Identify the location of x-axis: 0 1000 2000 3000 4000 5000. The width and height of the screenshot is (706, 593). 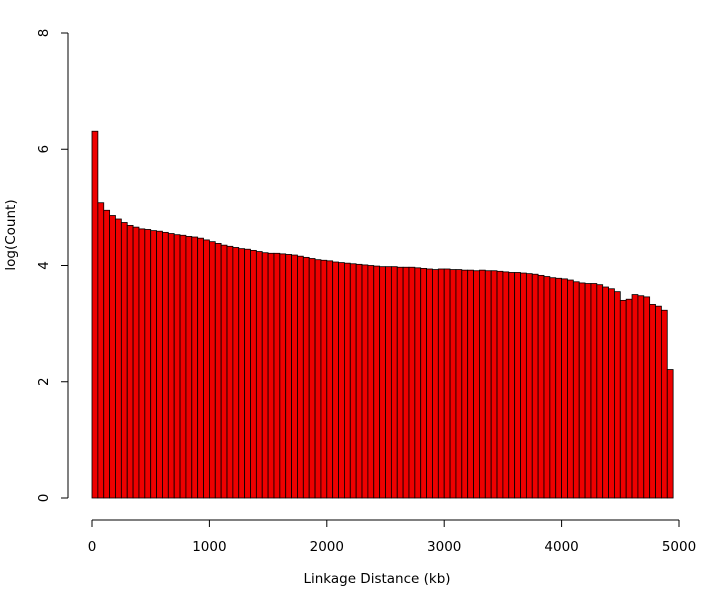
(392, 537).